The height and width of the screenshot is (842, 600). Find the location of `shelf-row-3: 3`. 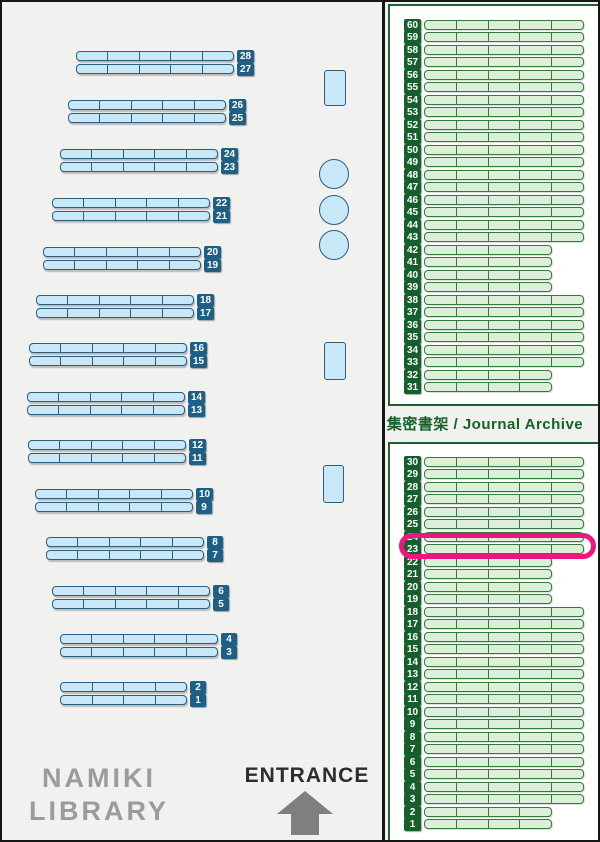

shelf-row-3: 3 is located at coordinates (494, 799).